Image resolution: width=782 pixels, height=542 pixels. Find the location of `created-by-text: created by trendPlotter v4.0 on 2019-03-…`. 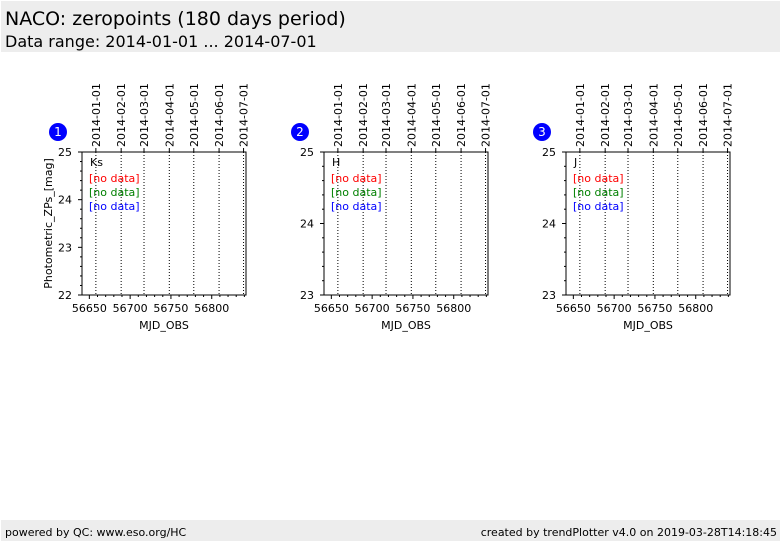

created-by-text: created by trendPlotter v4.0 on 2019-03-… is located at coordinates (628, 532).